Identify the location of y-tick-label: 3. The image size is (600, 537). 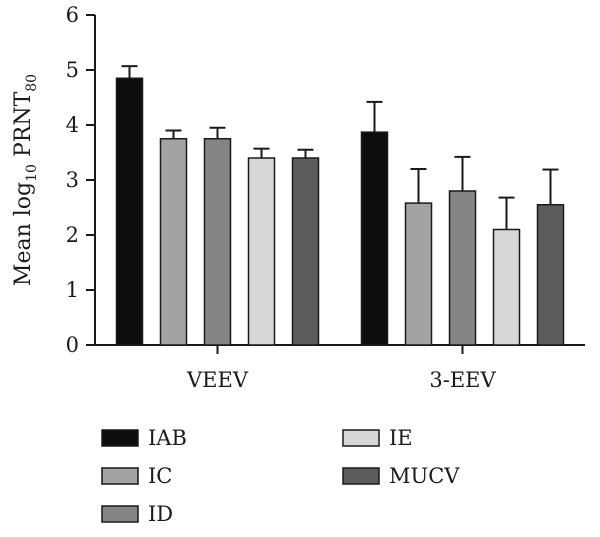
(72, 180).